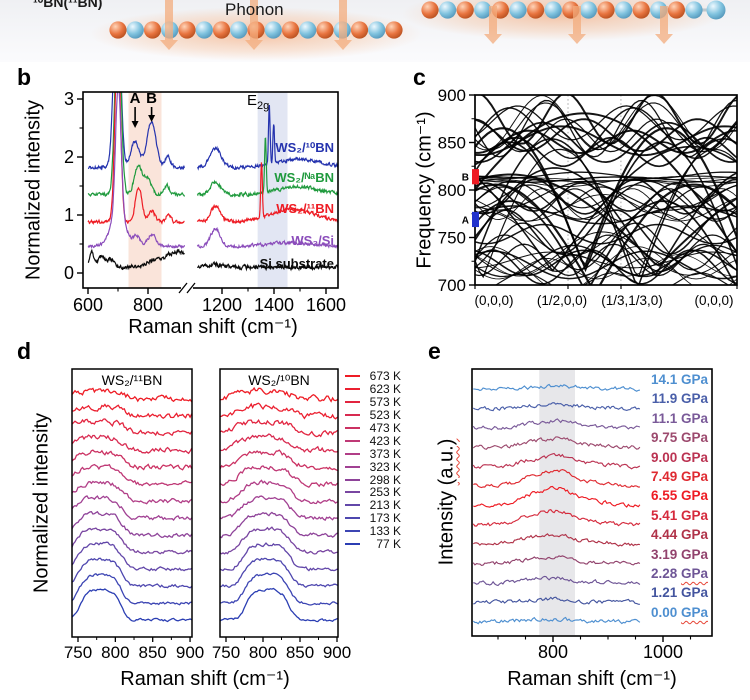 Image resolution: width=750 pixels, height=700 pixels. What do you see at coordinates (446, 528) in the screenshot?
I see `intensity-label: Intensity` at bounding box center [446, 528].